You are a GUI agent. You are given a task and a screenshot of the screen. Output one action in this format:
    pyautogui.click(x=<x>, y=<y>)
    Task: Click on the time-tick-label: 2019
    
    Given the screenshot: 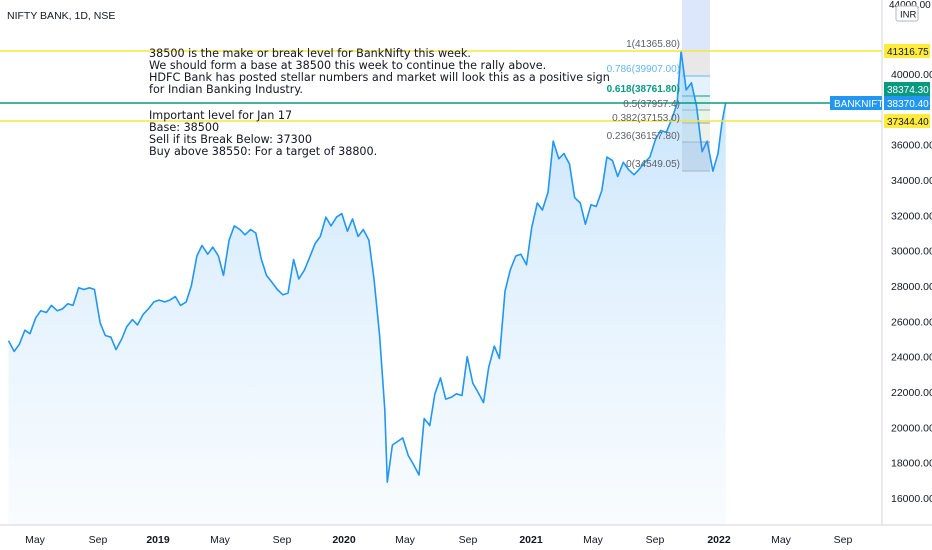 What is the action you would take?
    pyautogui.click(x=158, y=540)
    